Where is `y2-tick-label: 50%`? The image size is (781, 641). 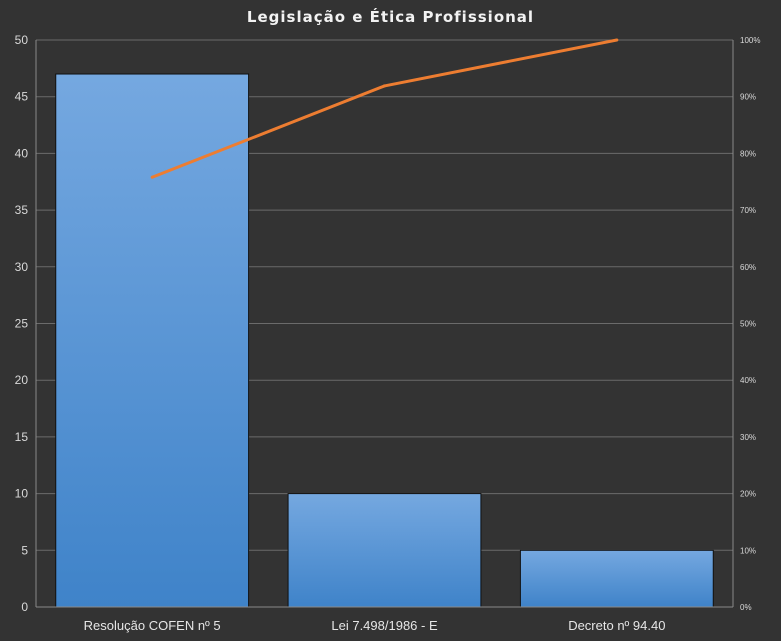 y2-tick-label: 50% is located at coordinates (748, 324).